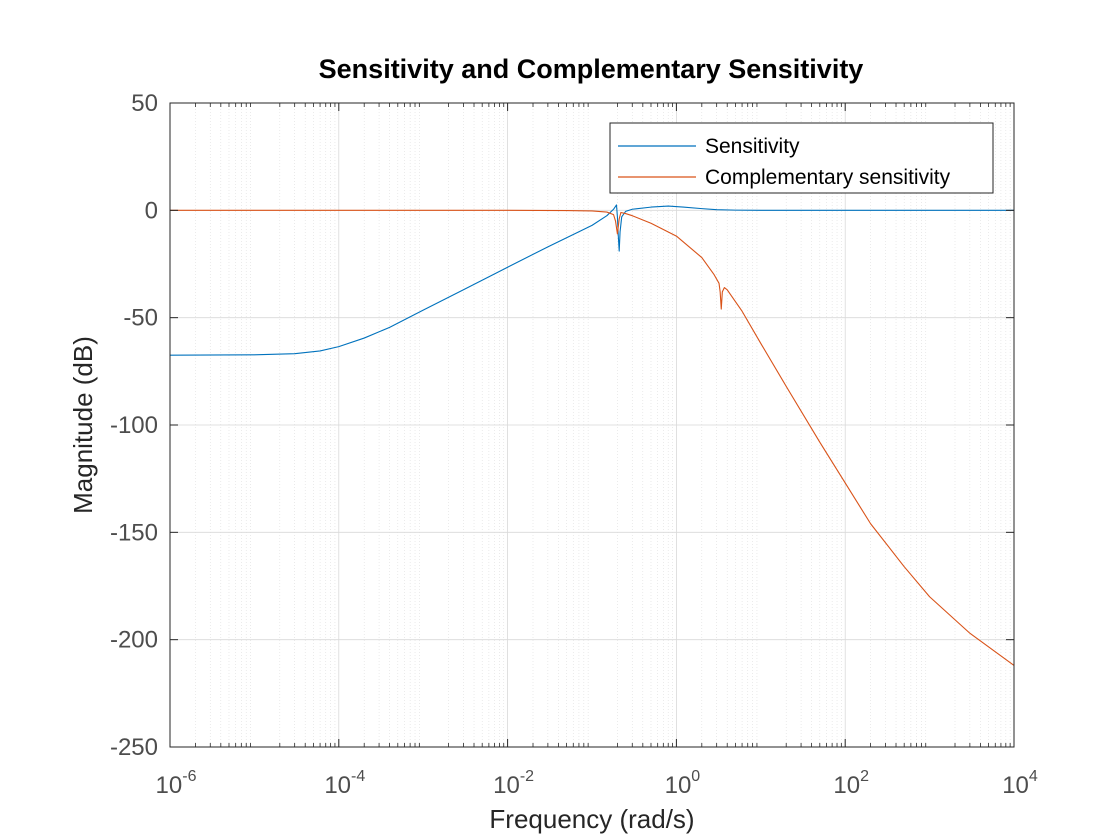 Image resolution: width=1120 pixels, height=840 pixels. I want to click on legend-label-complementary-sensitivity: Complementary sensitivity, so click(828, 177).